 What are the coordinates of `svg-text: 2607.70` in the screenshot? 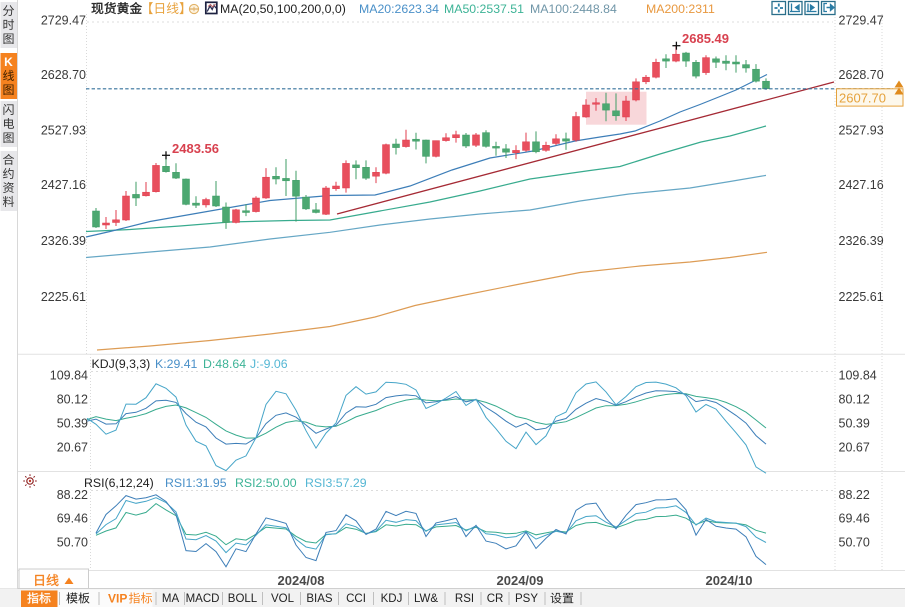 It's located at (862, 98).